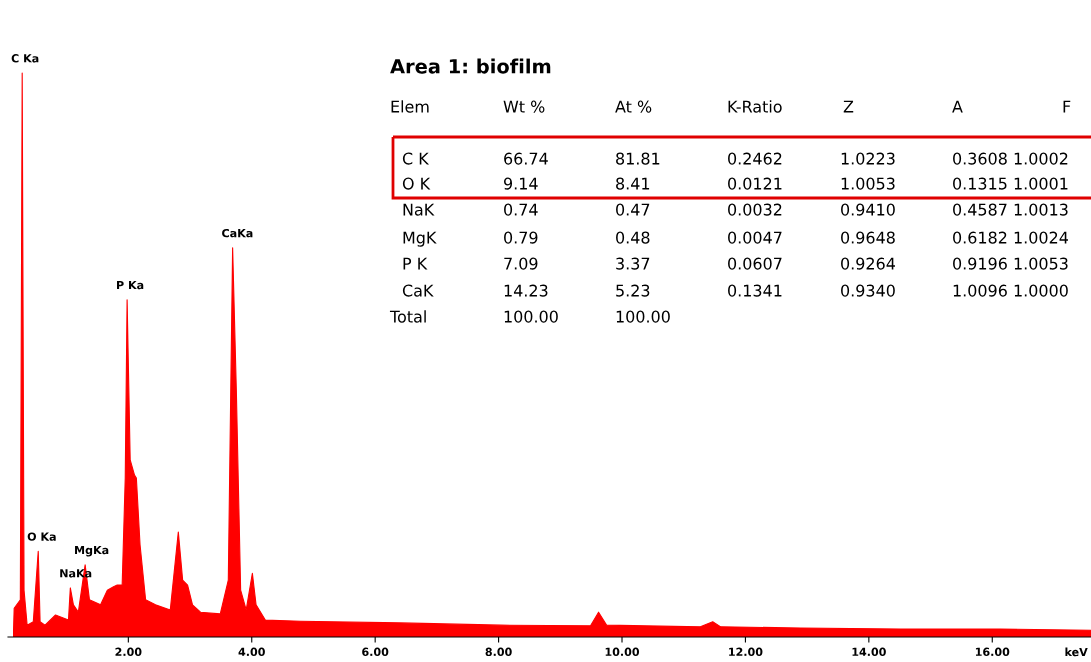  What do you see at coordinates (418, 290) in the screenshot?
I see `text: CaK` at bounding box center [418, 290].